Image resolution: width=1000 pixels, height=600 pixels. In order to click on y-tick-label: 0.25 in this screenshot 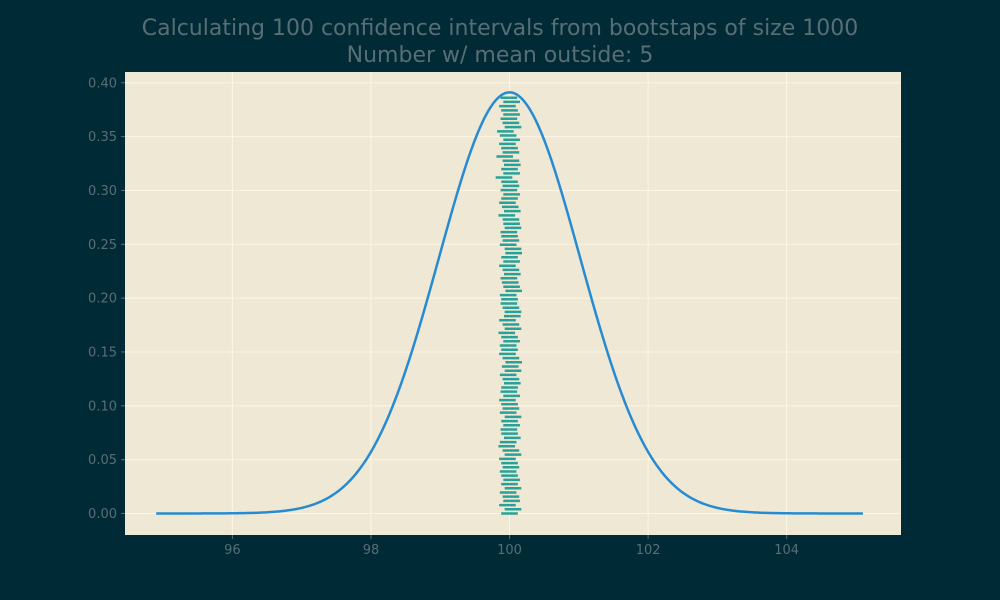, I will do `click(102, 245)`.